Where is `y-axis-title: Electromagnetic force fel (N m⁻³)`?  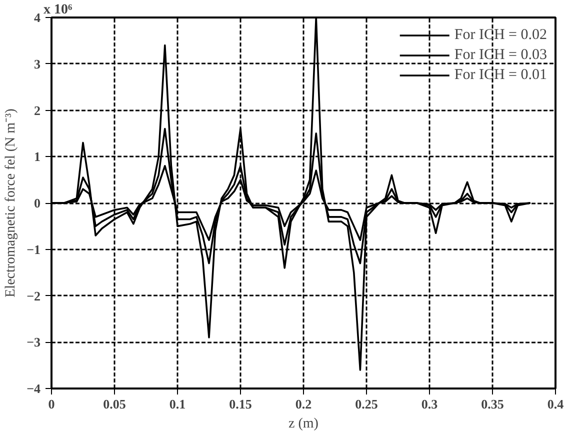 y-axis-title: Electromagnetic force fel (N m⁻³) is located at coordinates (11, 203).